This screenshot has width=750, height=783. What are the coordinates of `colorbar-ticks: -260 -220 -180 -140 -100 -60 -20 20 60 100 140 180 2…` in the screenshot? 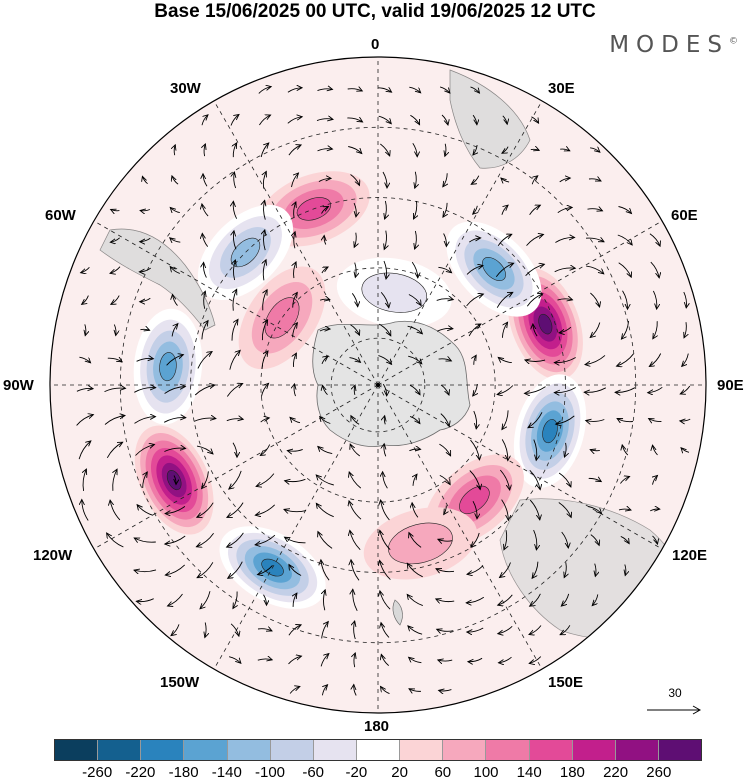 It's located at (375, 773).